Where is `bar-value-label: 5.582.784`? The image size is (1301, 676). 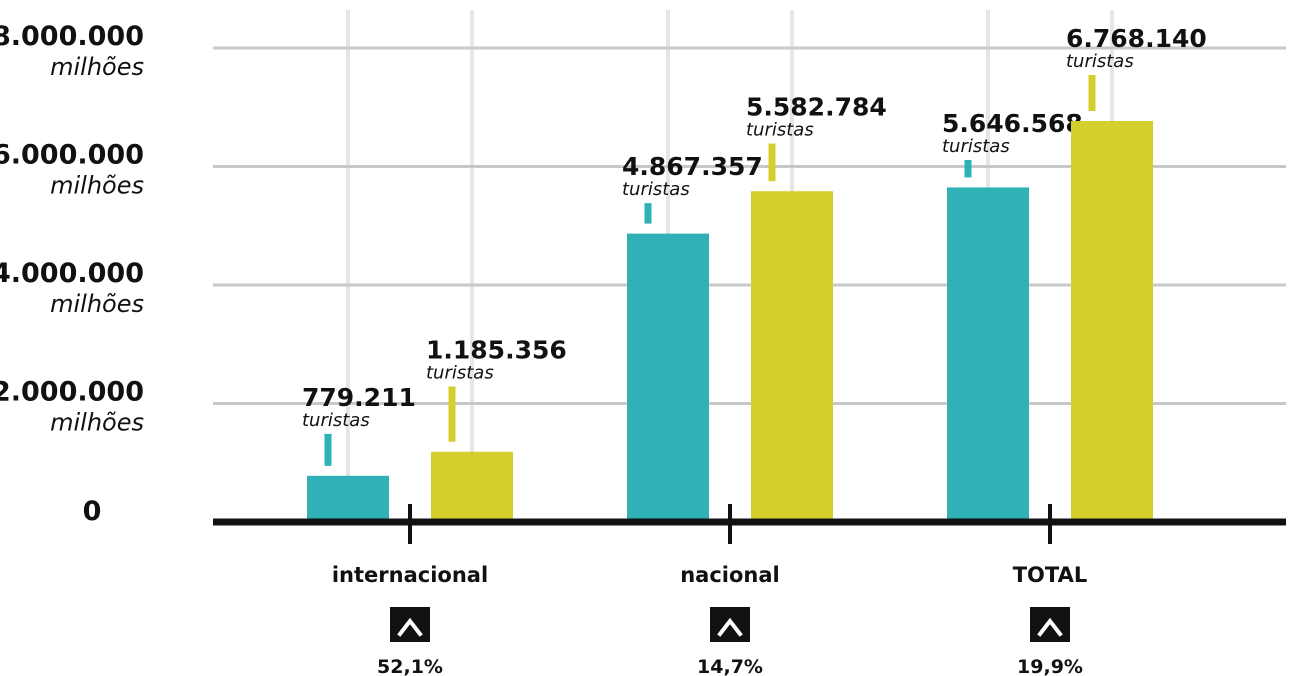
bar-value-label: 5.582.784 is located at coordinates (816, 107).